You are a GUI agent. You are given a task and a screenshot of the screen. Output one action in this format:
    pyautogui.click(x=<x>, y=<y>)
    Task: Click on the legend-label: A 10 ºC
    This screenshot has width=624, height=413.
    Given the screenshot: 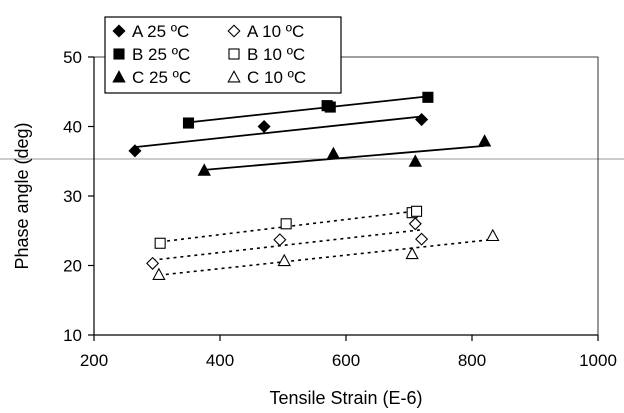 What is the action you would take?
    pyautogui.click(x=275, y=31)
    